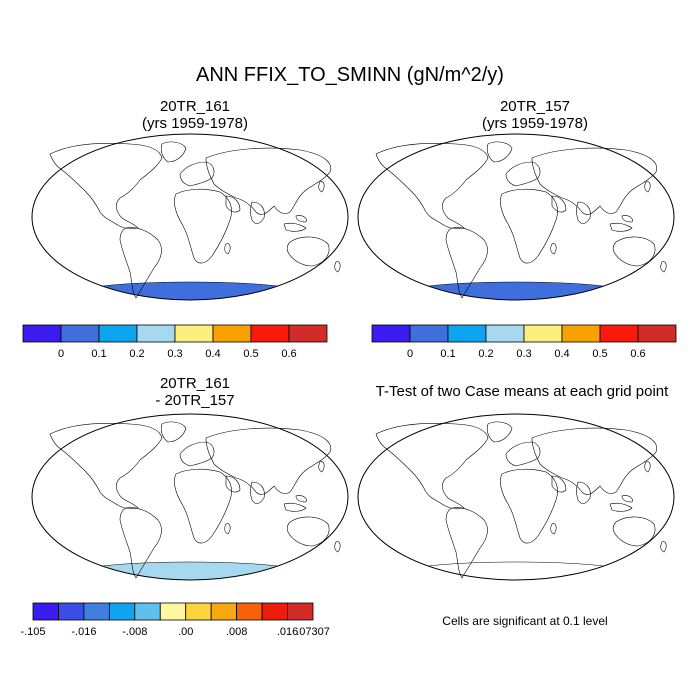 This screenshot has height=700, width=700. I want to click on map-case2, so click(516, 217).